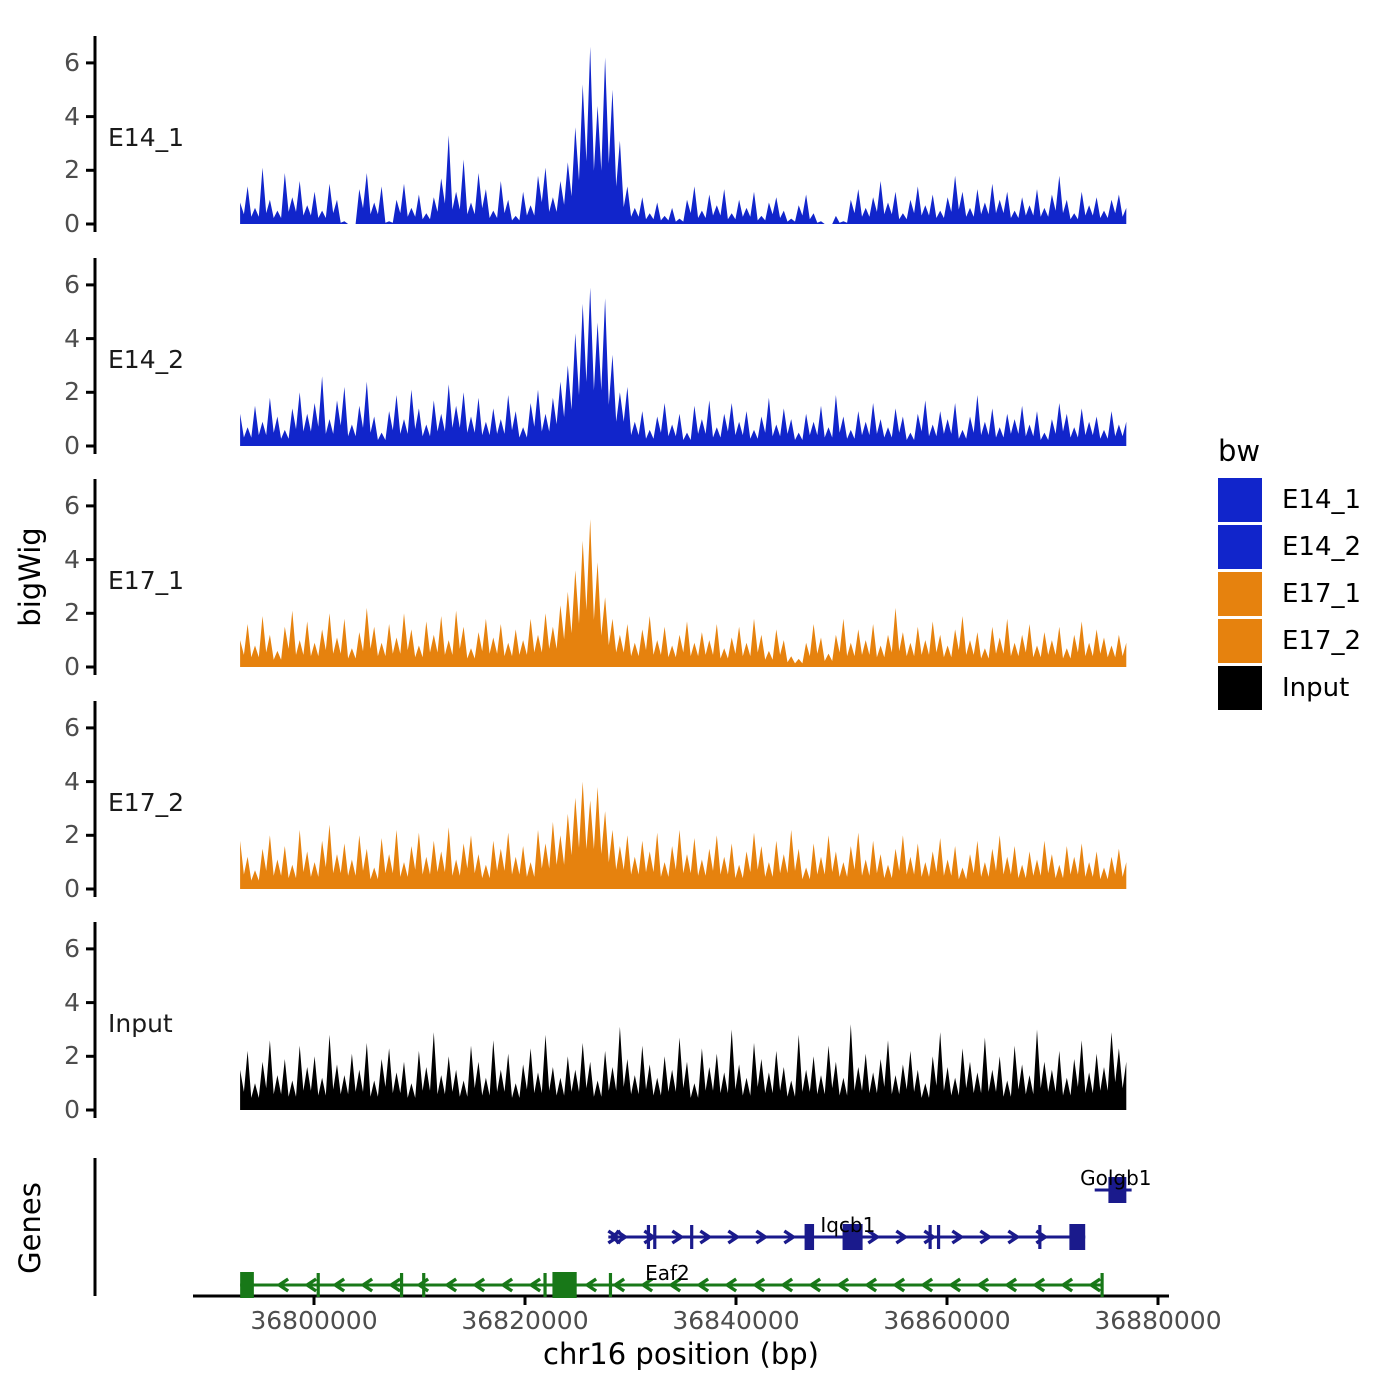 The image size is (1400, 1400). Describe the element at coordinates (72, 116) in the screenshot. I see `y-tick-label-E14_1-4: 4` at that location.